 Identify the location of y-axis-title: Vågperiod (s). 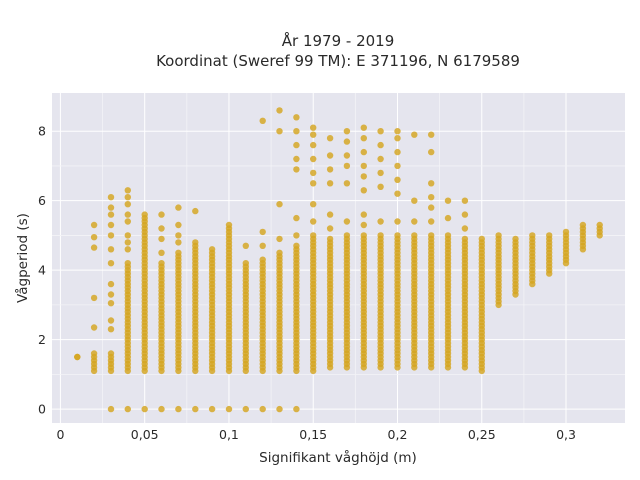
(22, 258).